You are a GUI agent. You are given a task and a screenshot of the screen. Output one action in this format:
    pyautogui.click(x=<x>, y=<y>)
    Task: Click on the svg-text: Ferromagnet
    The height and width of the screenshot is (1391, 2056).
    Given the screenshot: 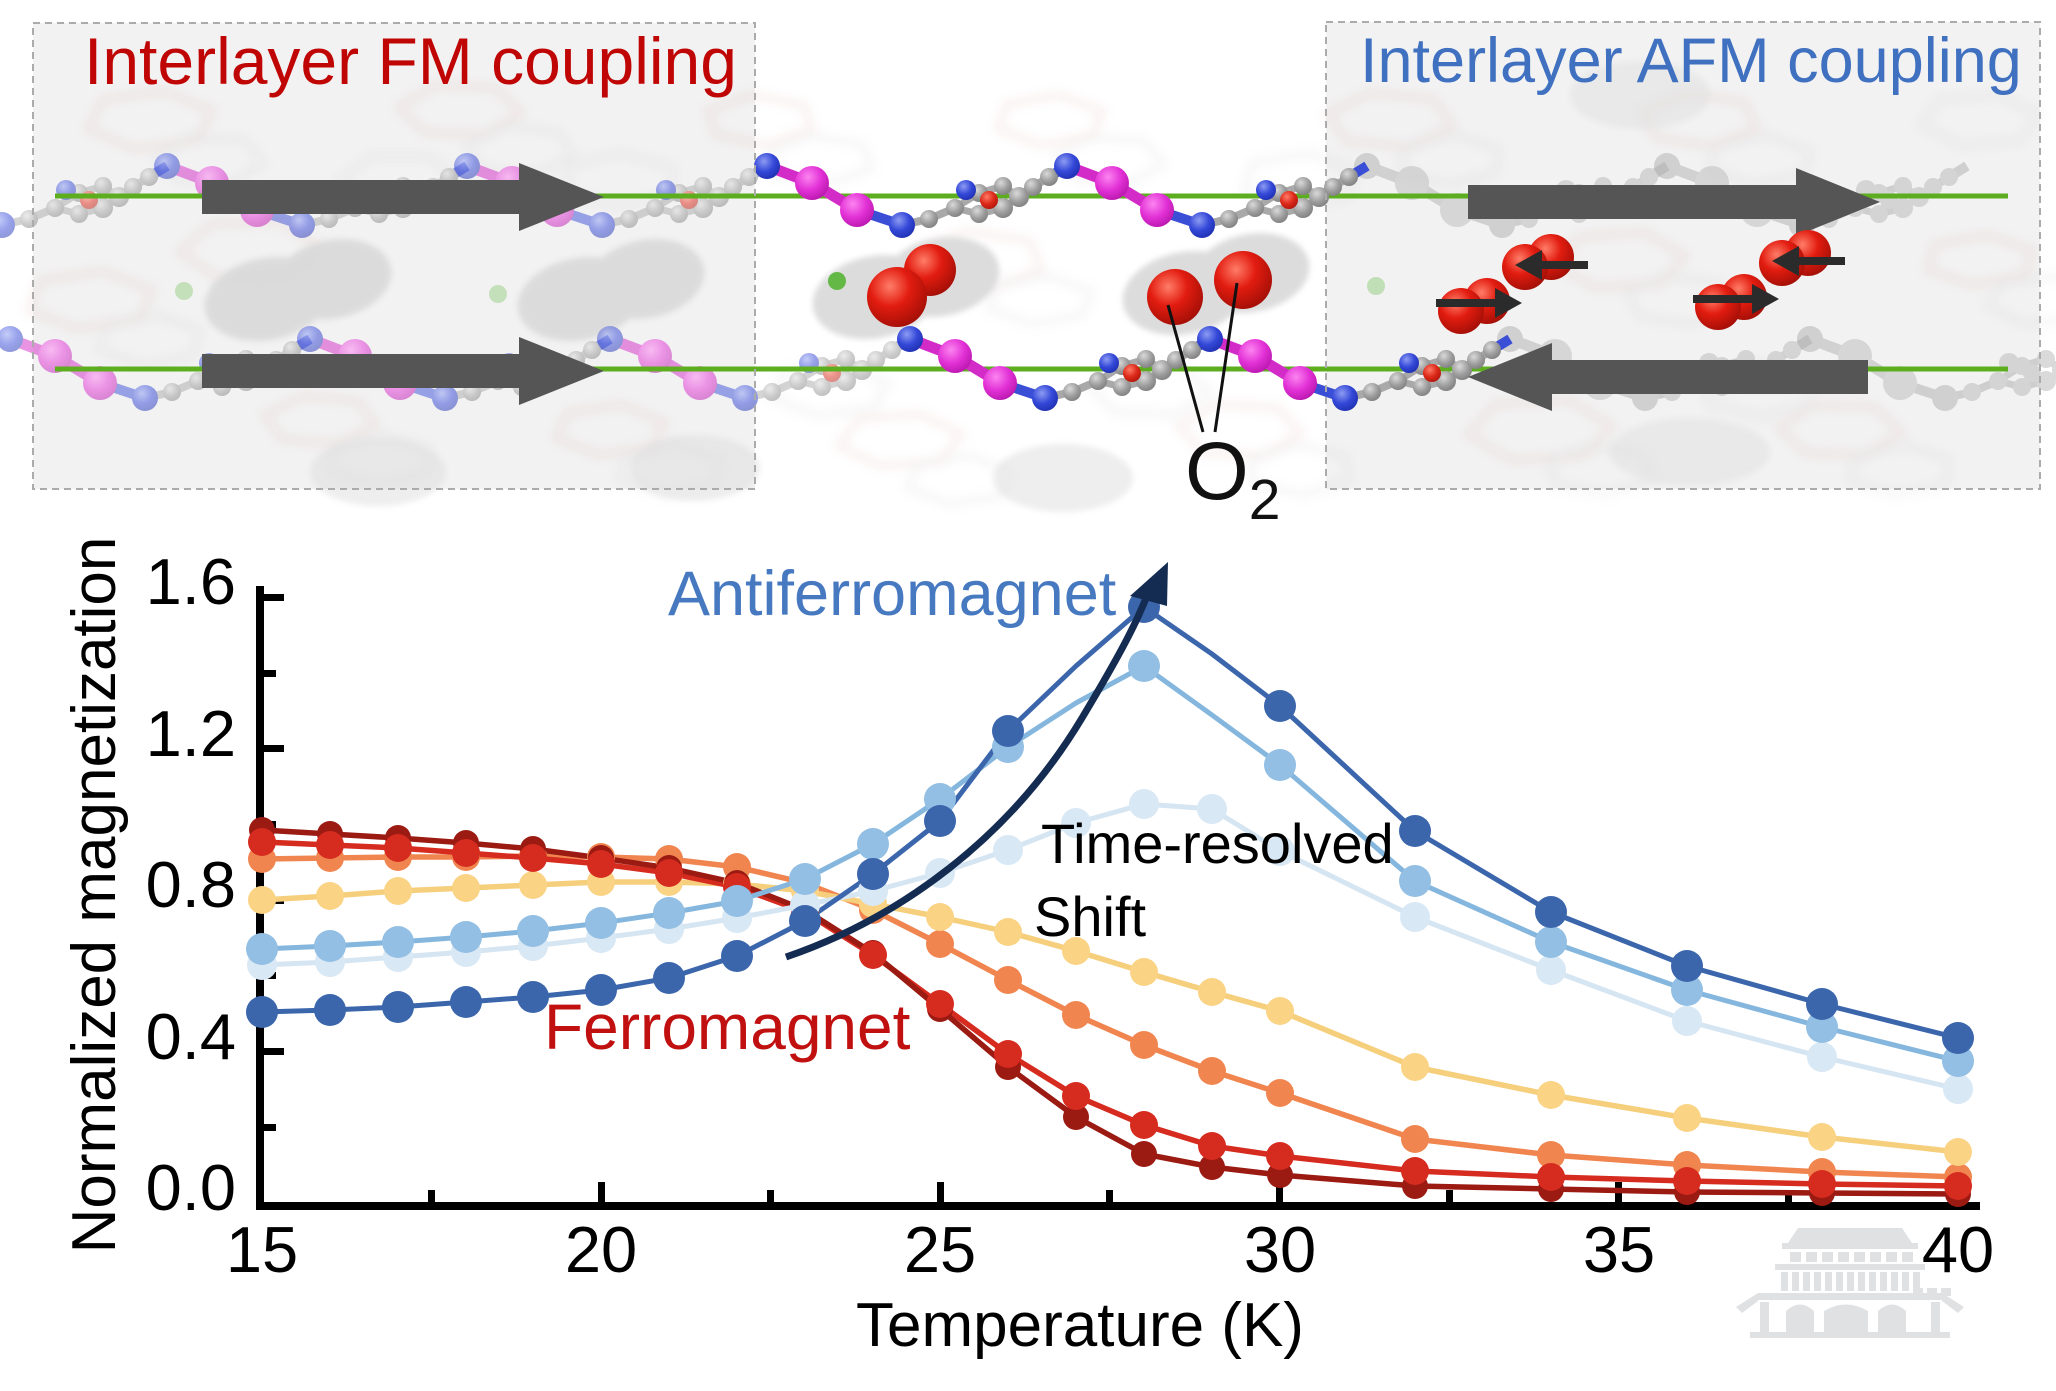 What is the action you would take?
    pyautogui.click(x=727, y=1027)
    